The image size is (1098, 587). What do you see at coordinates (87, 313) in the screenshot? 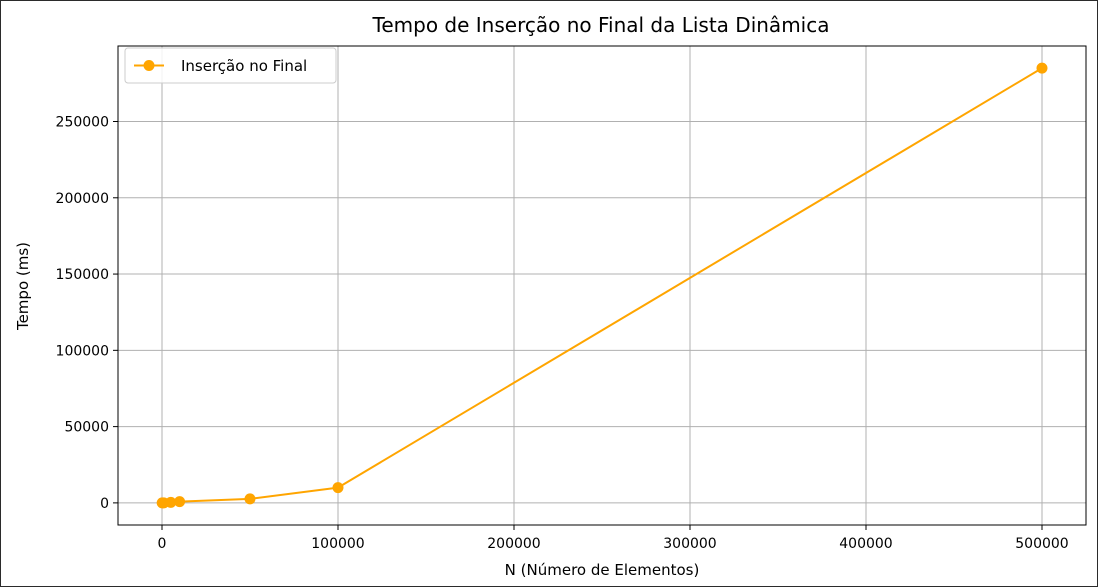
I see `y-axis-ticks: 0 50000 100000 150000 200000 250000` at bounding box center [87, 313].